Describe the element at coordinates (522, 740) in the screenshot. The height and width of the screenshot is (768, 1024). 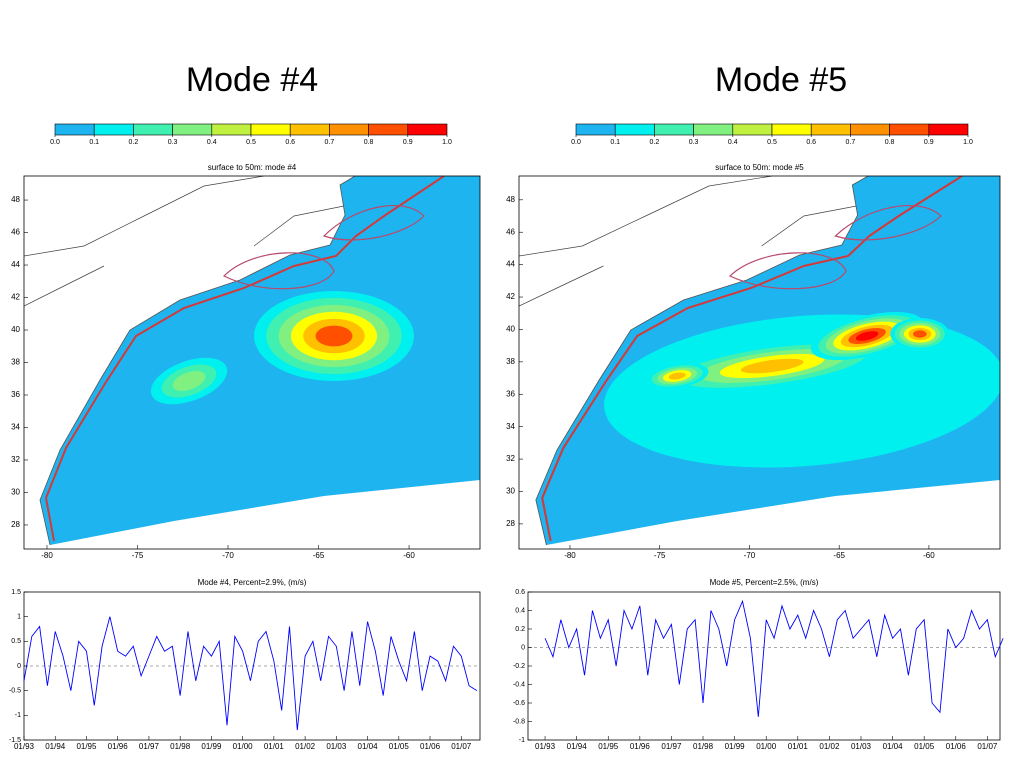
I see `y-tick-label: -1` at that location.